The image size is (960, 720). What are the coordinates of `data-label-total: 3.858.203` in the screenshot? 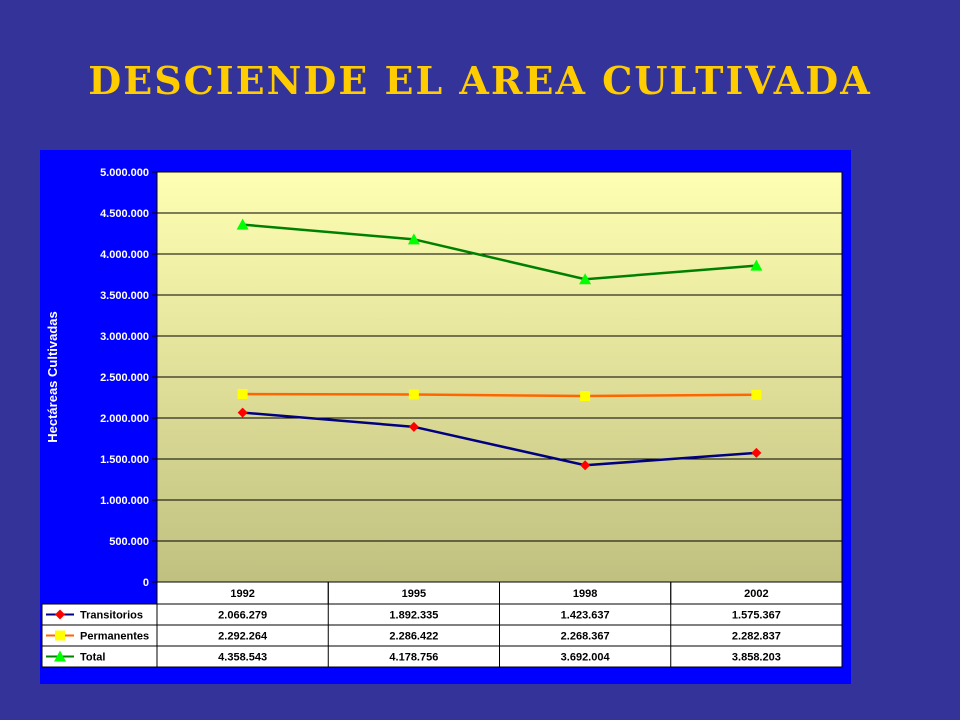 It's located at (756, 658).